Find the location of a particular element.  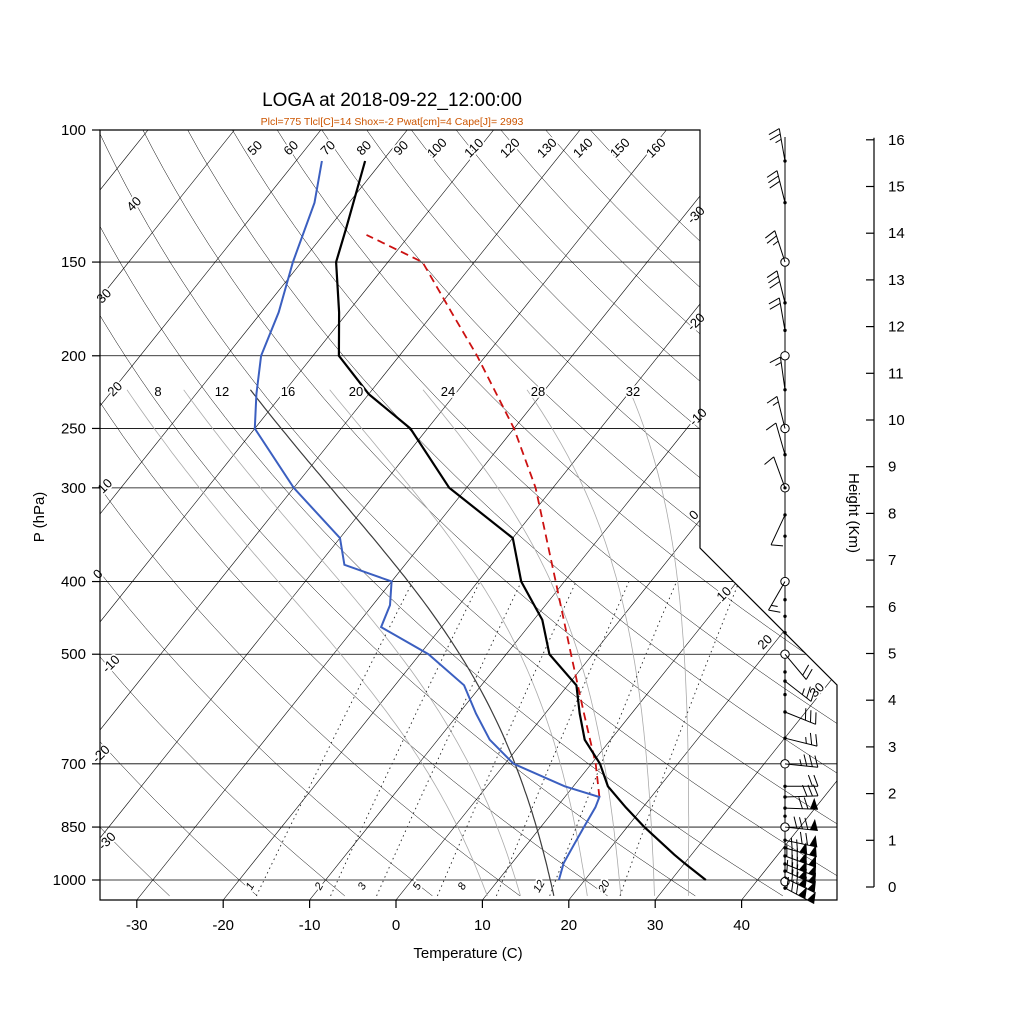

moist-adiabat-line is located at coordinates (659, 642).